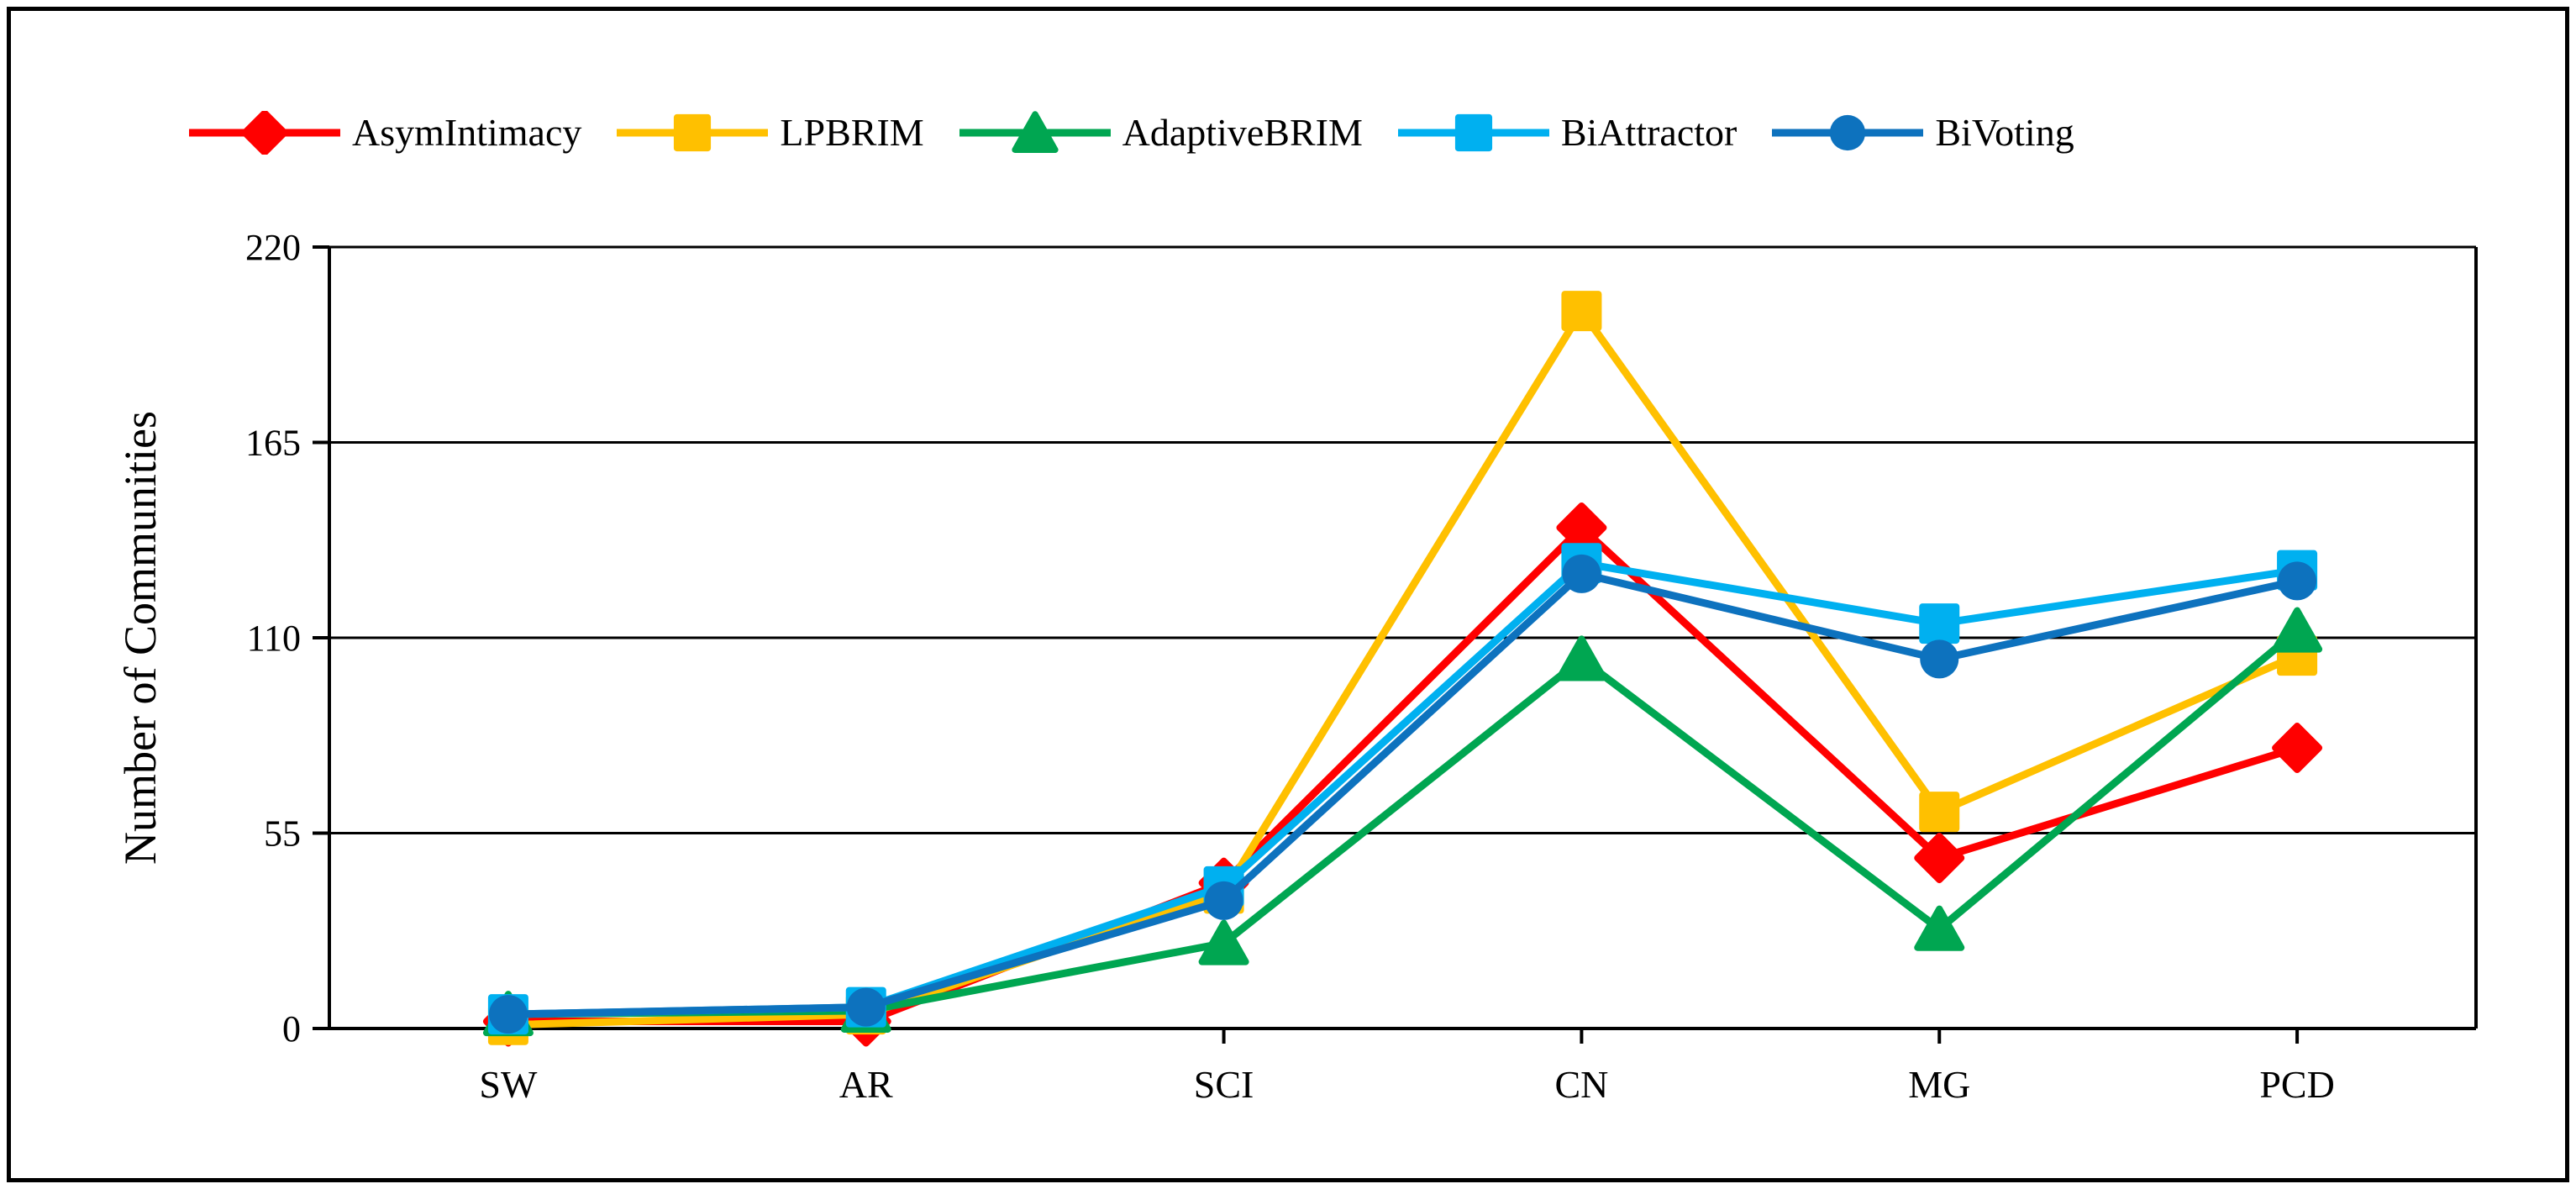  I want to click on x-category-label: CN, so click(1581, 1084).